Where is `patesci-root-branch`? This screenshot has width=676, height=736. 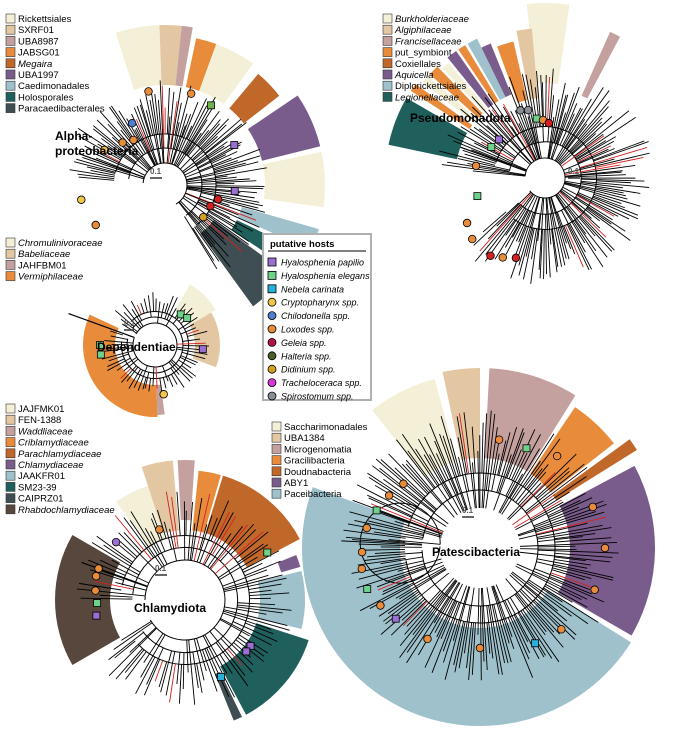
patesci-root-branch is located at coordinates (409, 522).